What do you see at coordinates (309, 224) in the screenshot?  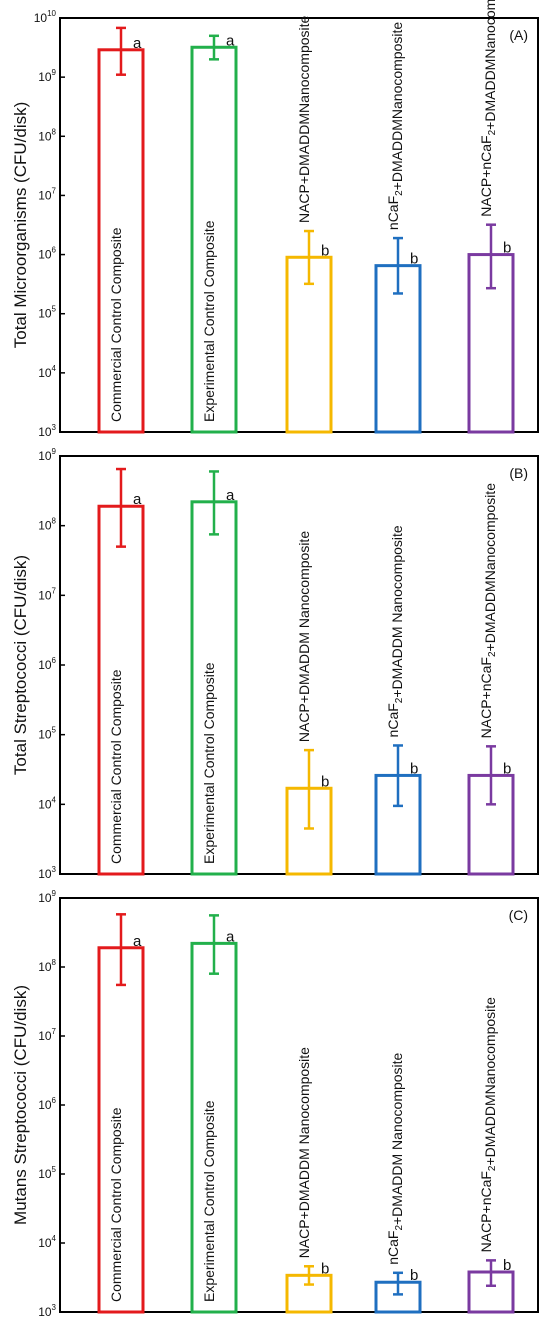 I see `bar-group: b NACP+DMADDMNanocomposite` at bounding box center [309, 224].